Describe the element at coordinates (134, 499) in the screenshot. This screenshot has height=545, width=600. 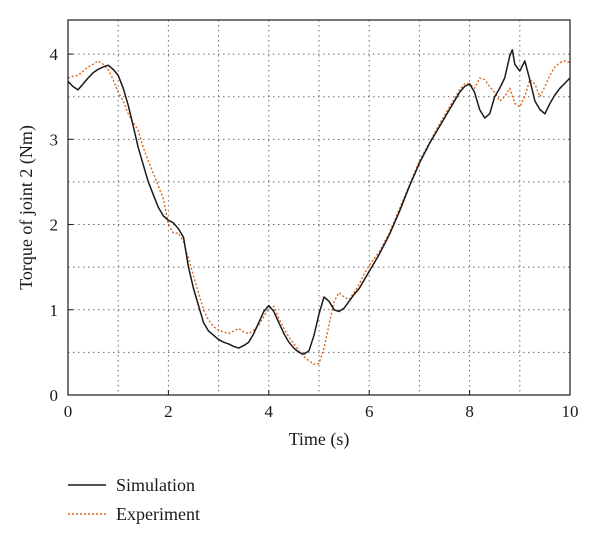
I see `legend: Simulation Experiment` at that location.